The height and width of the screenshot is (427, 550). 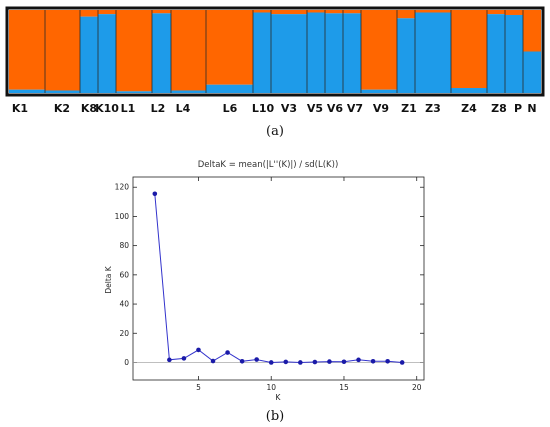 I want to click on structure-bar-blue-v9, so click(x=379, y=91).